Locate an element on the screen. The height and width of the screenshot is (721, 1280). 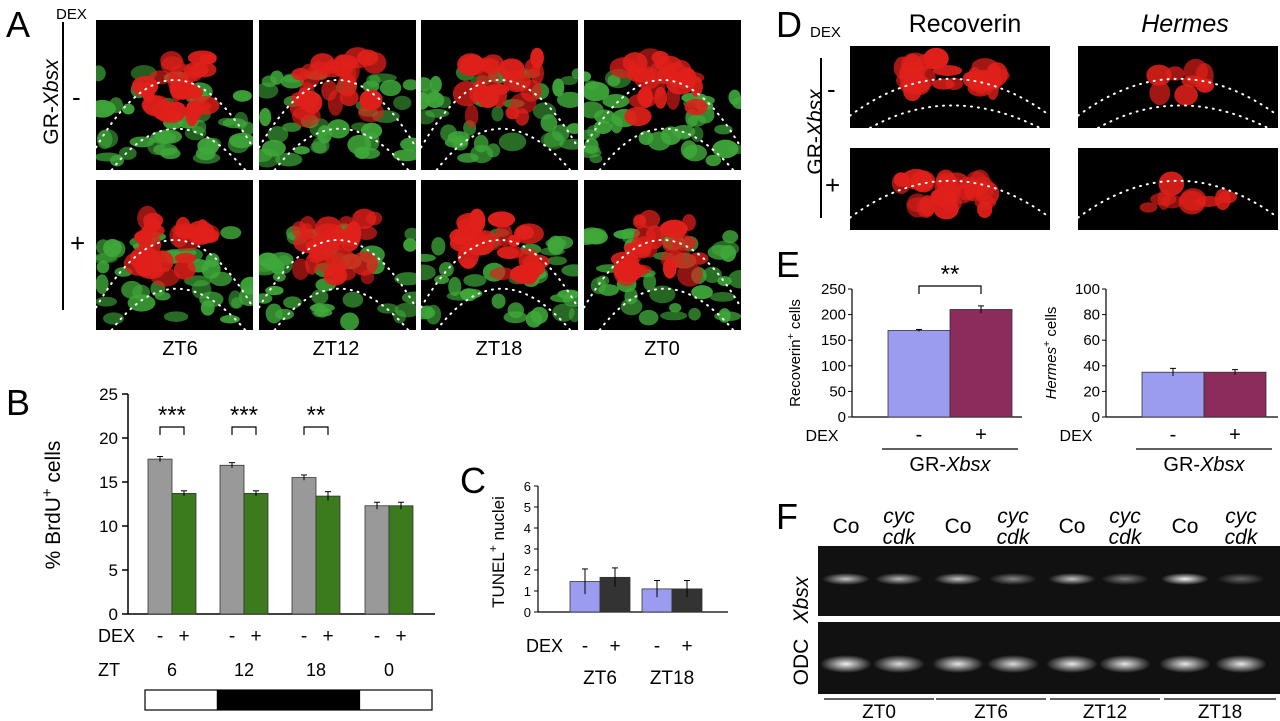
panel-c-ytick-label: 4 is located at coordinates (527, 528).